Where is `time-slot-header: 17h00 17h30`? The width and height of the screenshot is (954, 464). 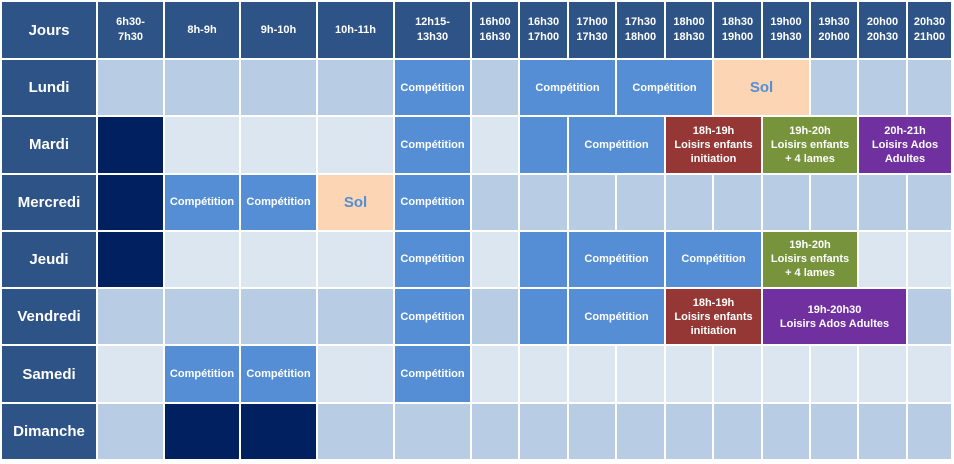
time-slot-header: 17h00 17h30 is located at coordinates (592, 30).